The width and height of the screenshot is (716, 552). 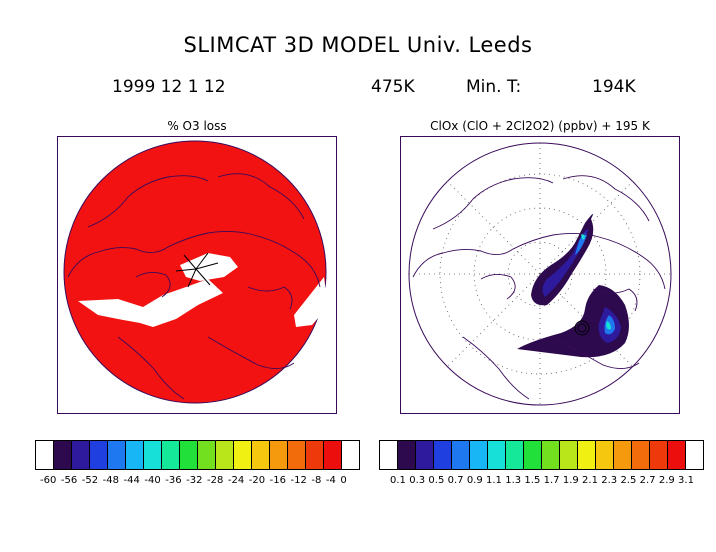 What do you see at coordinates (532, 480) in the screenshot?
I see `right-colorbar-label: 1.5` at bounding box center [532, 480].